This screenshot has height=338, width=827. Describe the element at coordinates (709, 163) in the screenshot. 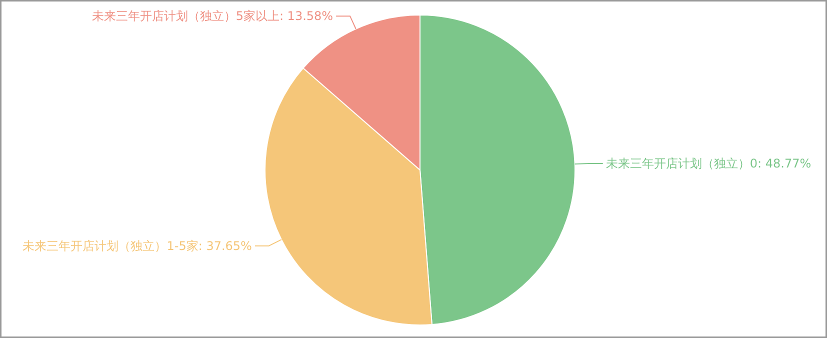

I see `slice-label: 未来三年开店计划（独立）0: 48.77%` at that location.